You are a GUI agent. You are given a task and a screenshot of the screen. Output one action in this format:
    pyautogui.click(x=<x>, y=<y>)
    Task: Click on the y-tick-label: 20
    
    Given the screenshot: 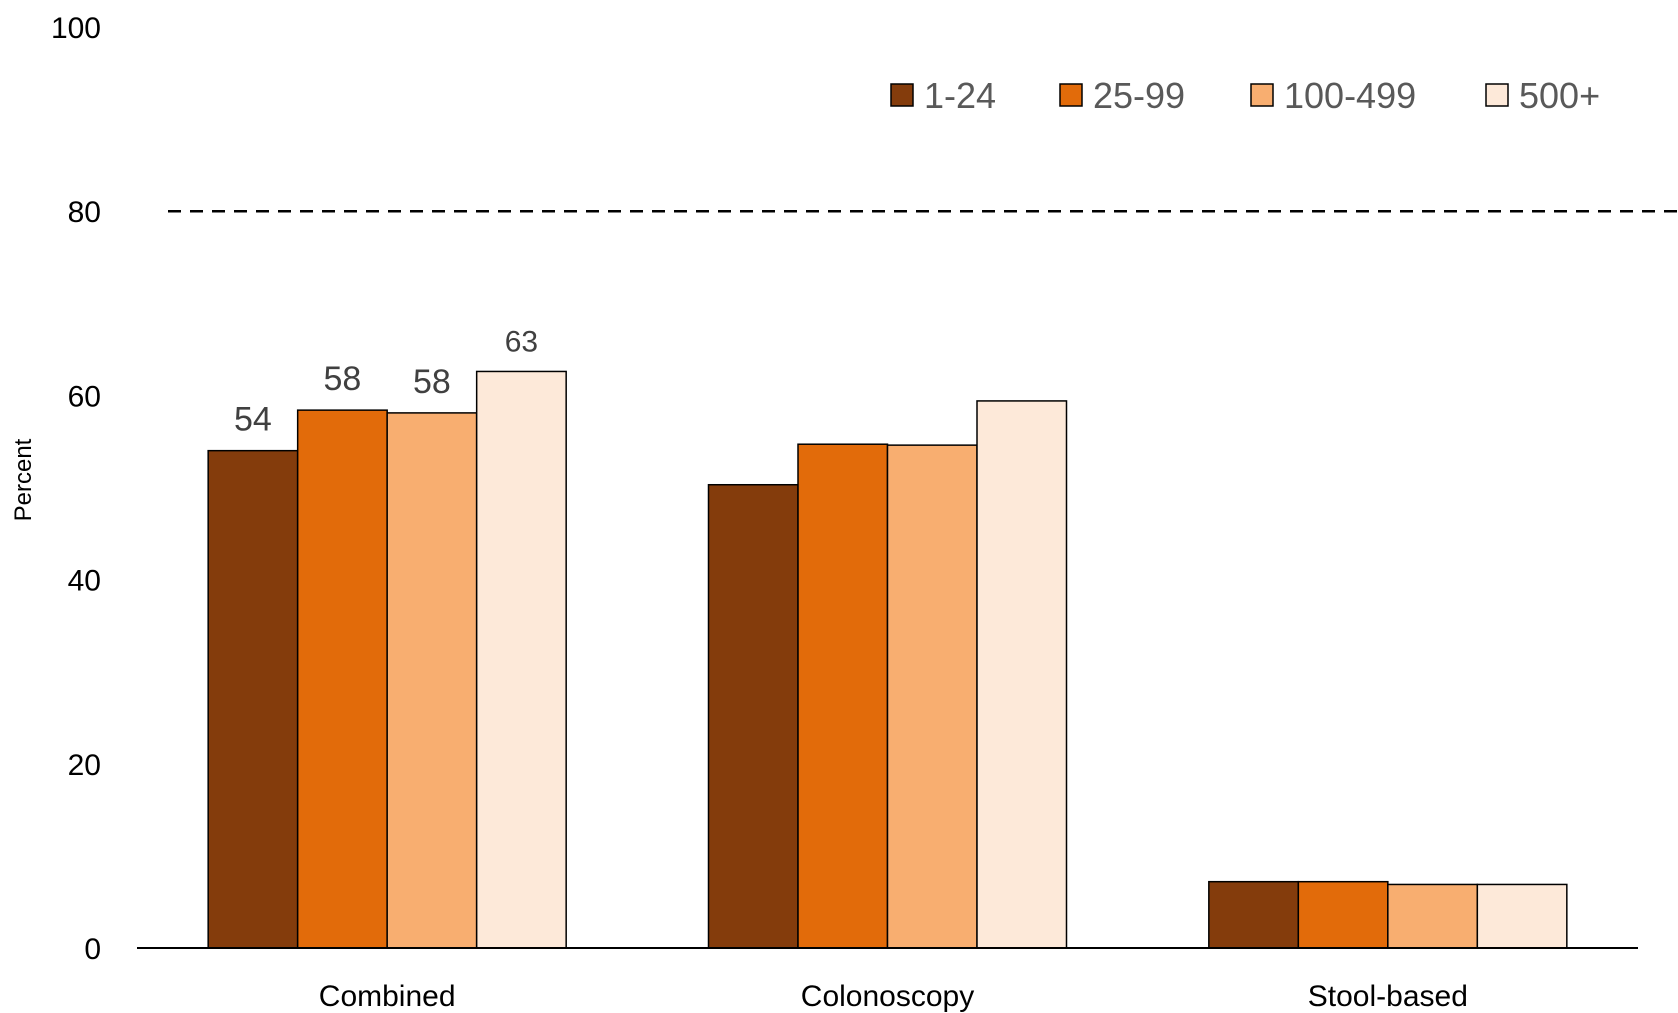 What is the action you would take?
    pyautogui.click(x=84, y=765)
    